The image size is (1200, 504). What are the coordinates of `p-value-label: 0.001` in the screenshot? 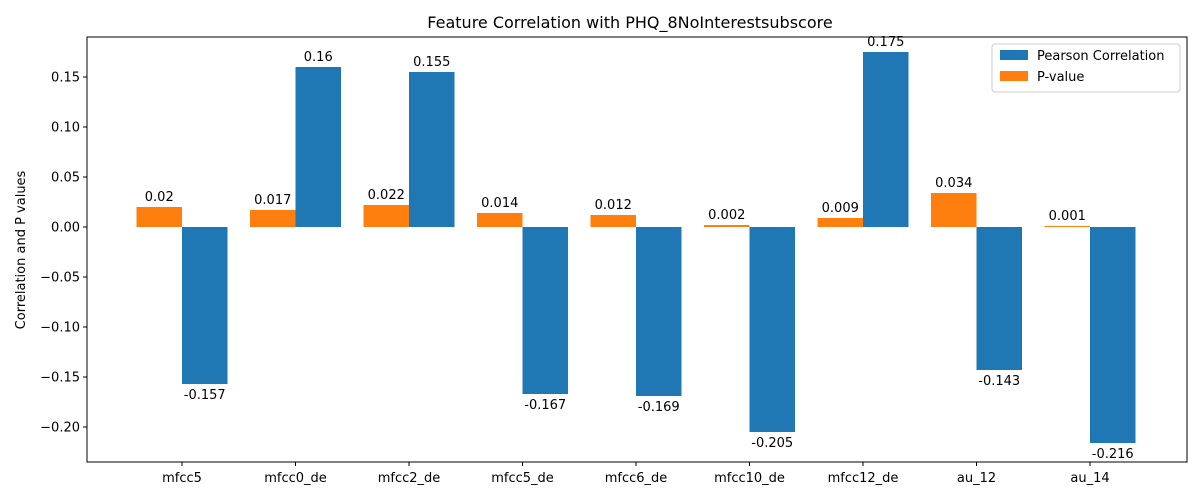 It's located at (1067, 216).